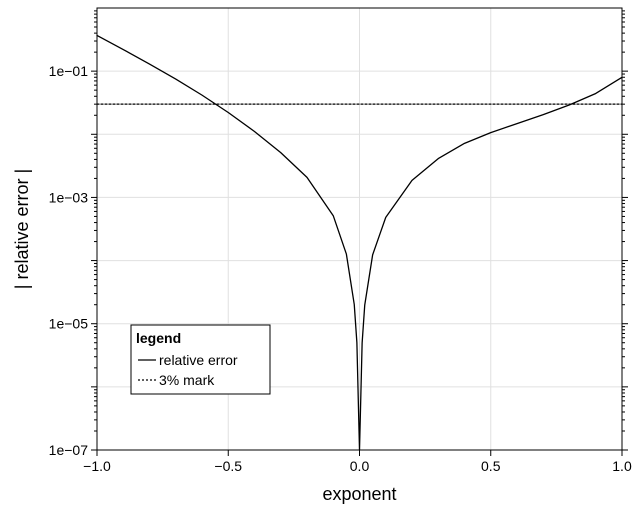 This screenshot has height=508, width=636. I want to click on legend: legend relative error 3% mark, so click(200, 359).